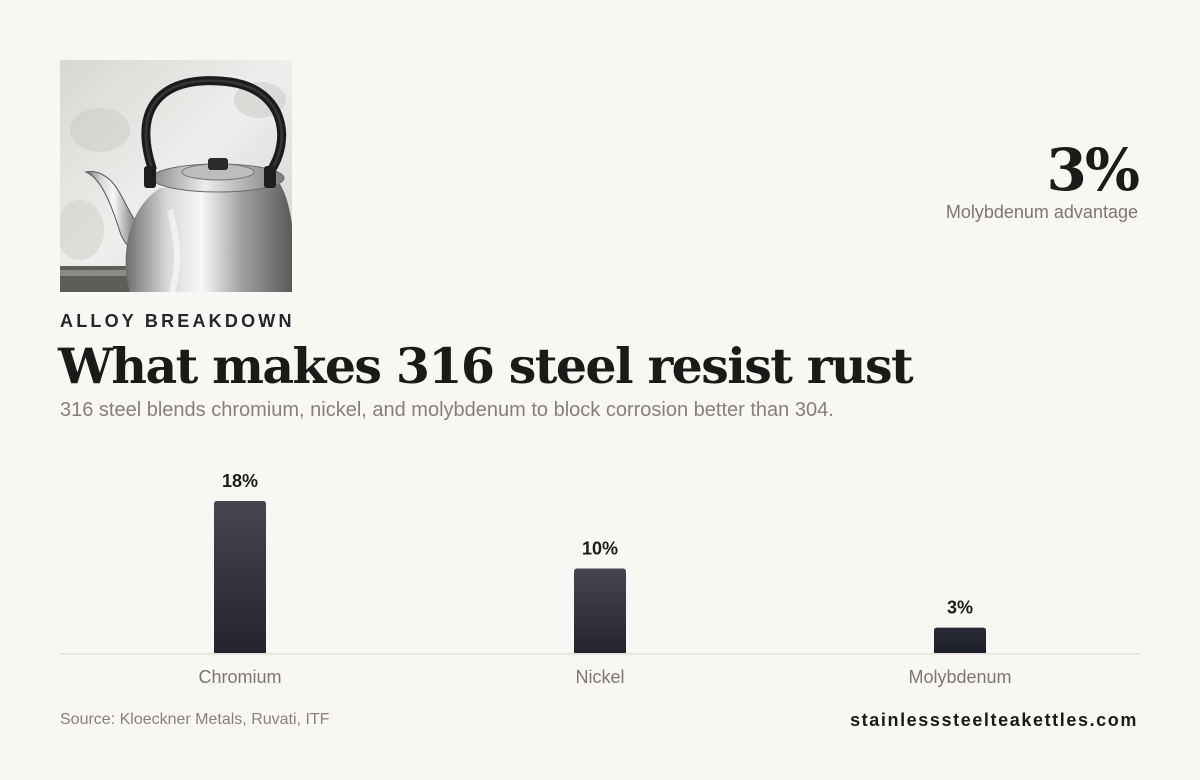 This screenshot has height=780, width=1200. Describe the element at coordinates (960, 640) in the screenshot. I see `bar-molybdenum` at that location.